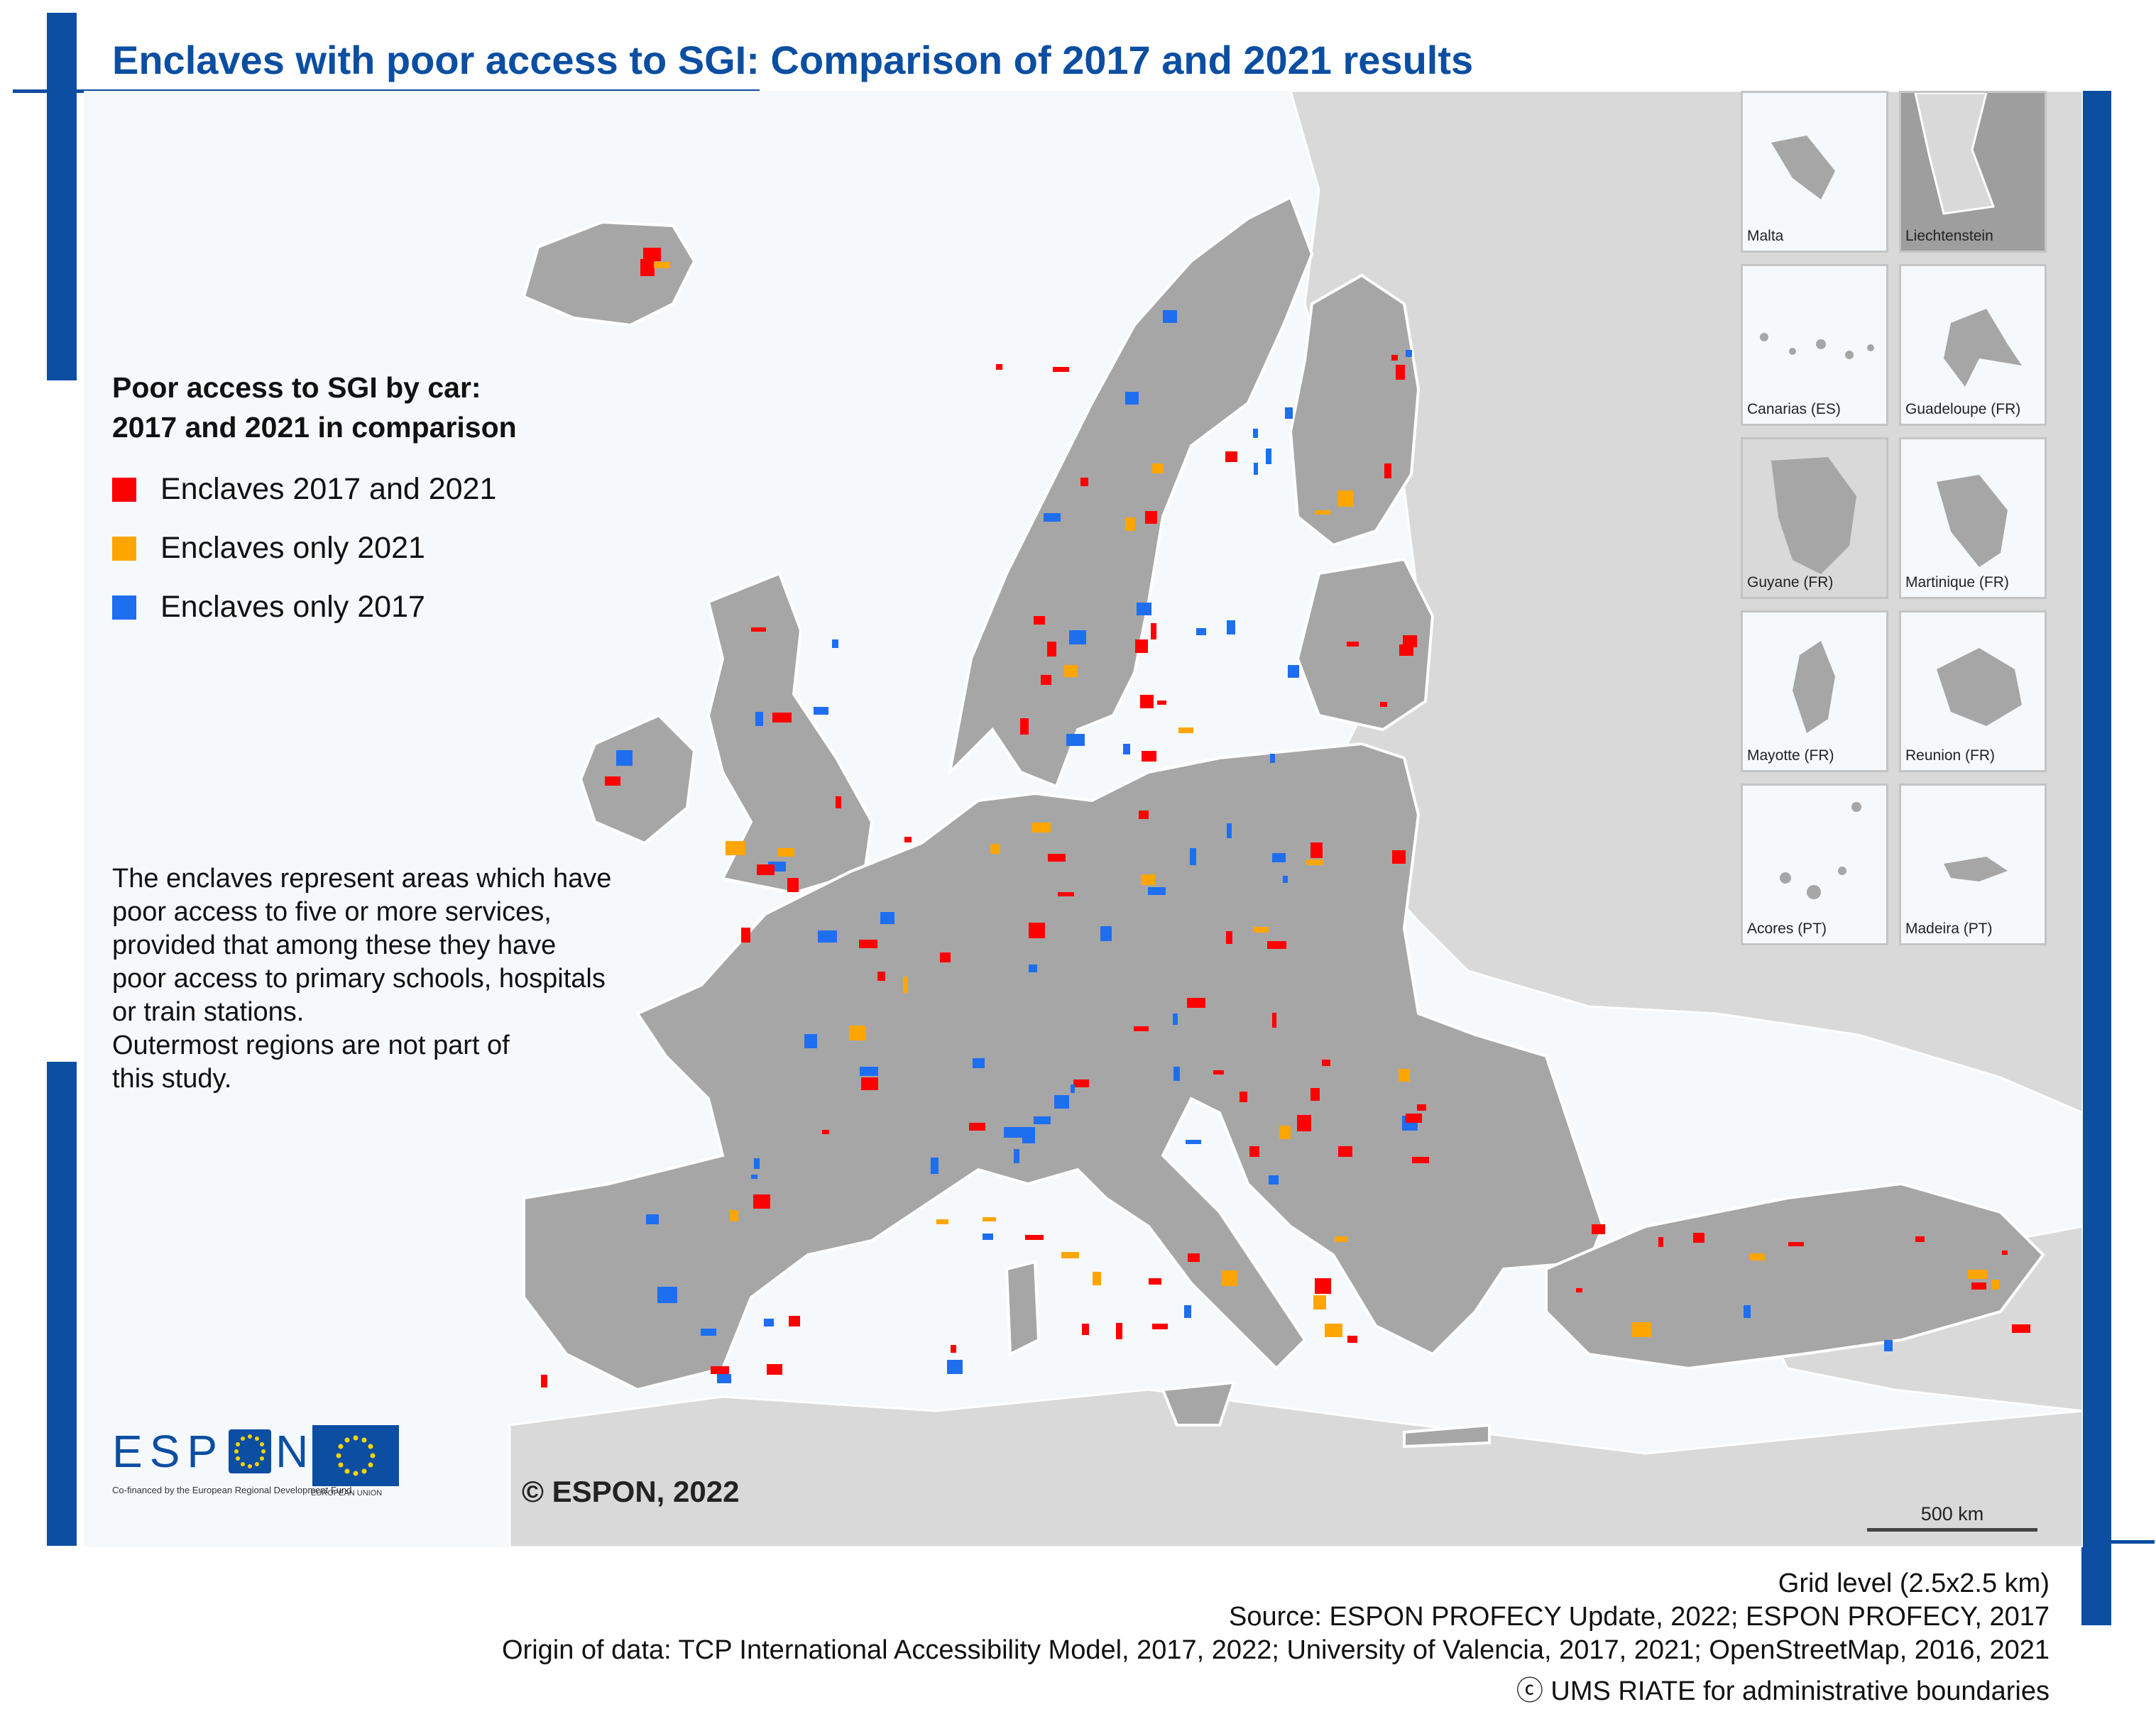  What do you see at coordinates (1790, 582) in the screenshot?
I see `inset-label: Guyane (FR)` at bounding box center [1790, 582].